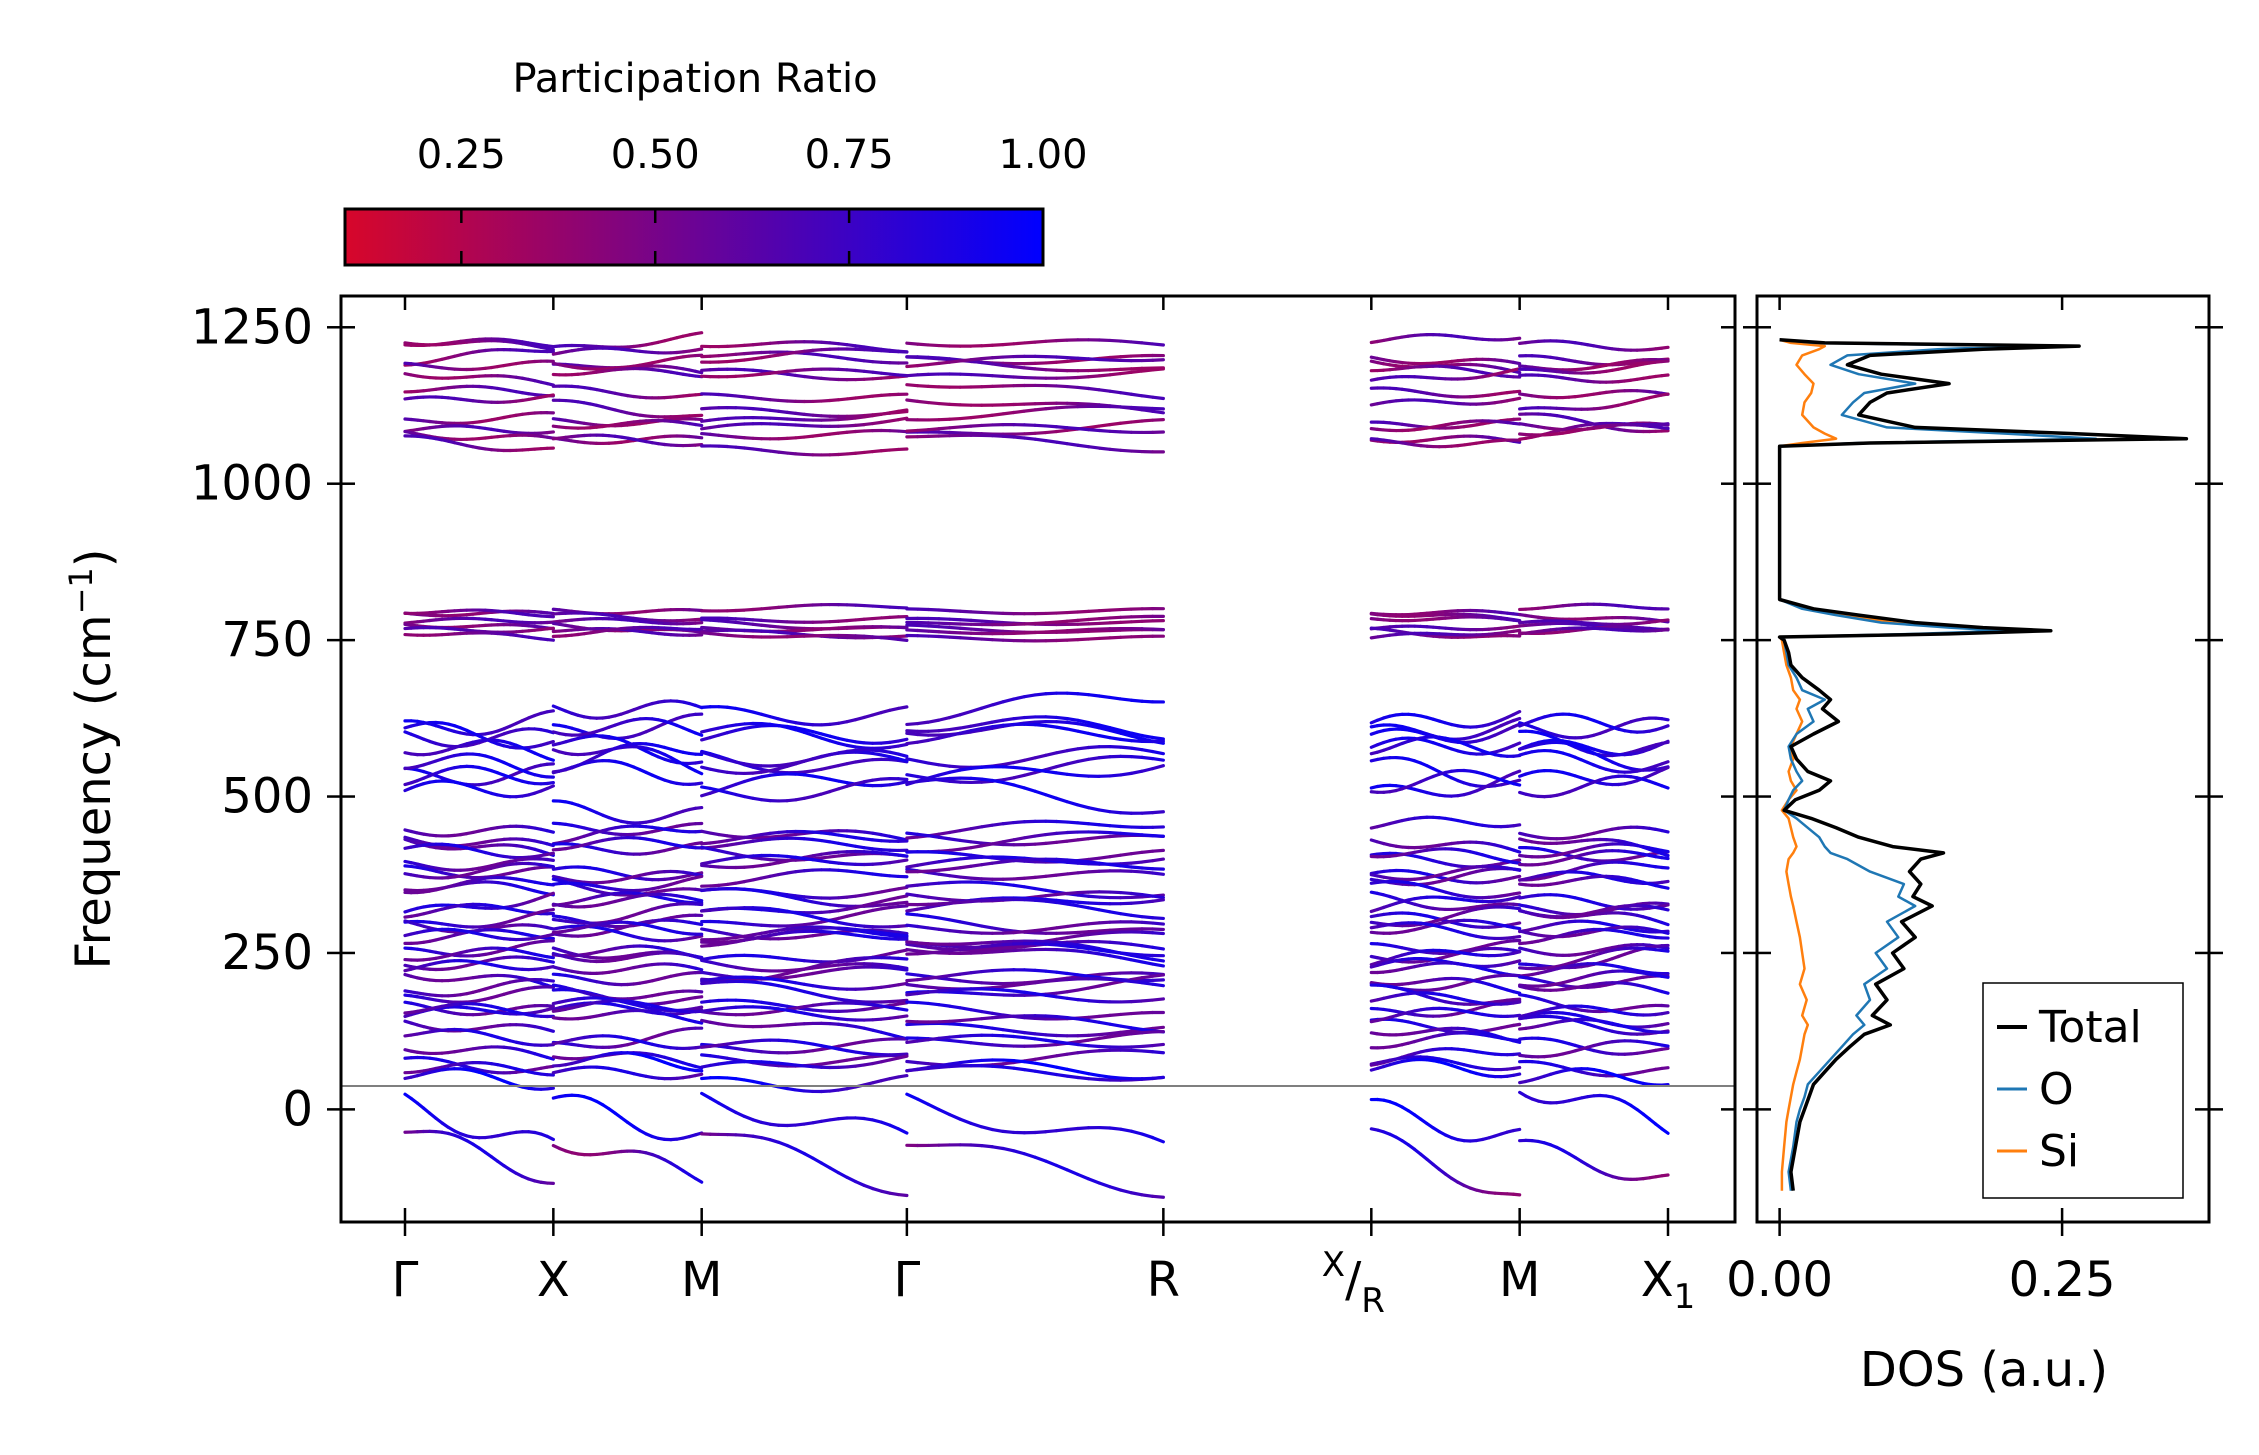 Image resolution: width=2259 pixels, height=1455 pixels. Describe the element at coordinates (461, 155) in the screenshot. I see `colorbar-tick-label: 0.25` at that location.